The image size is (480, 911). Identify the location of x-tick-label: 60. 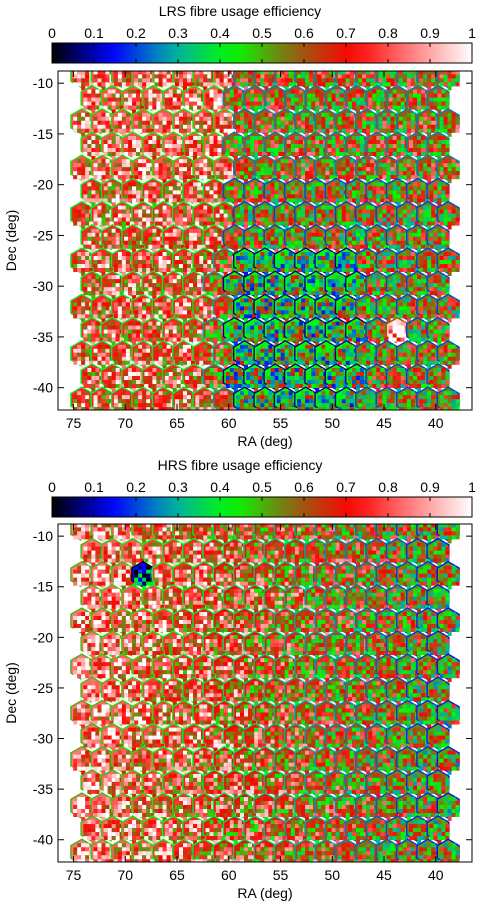
(229, 875).